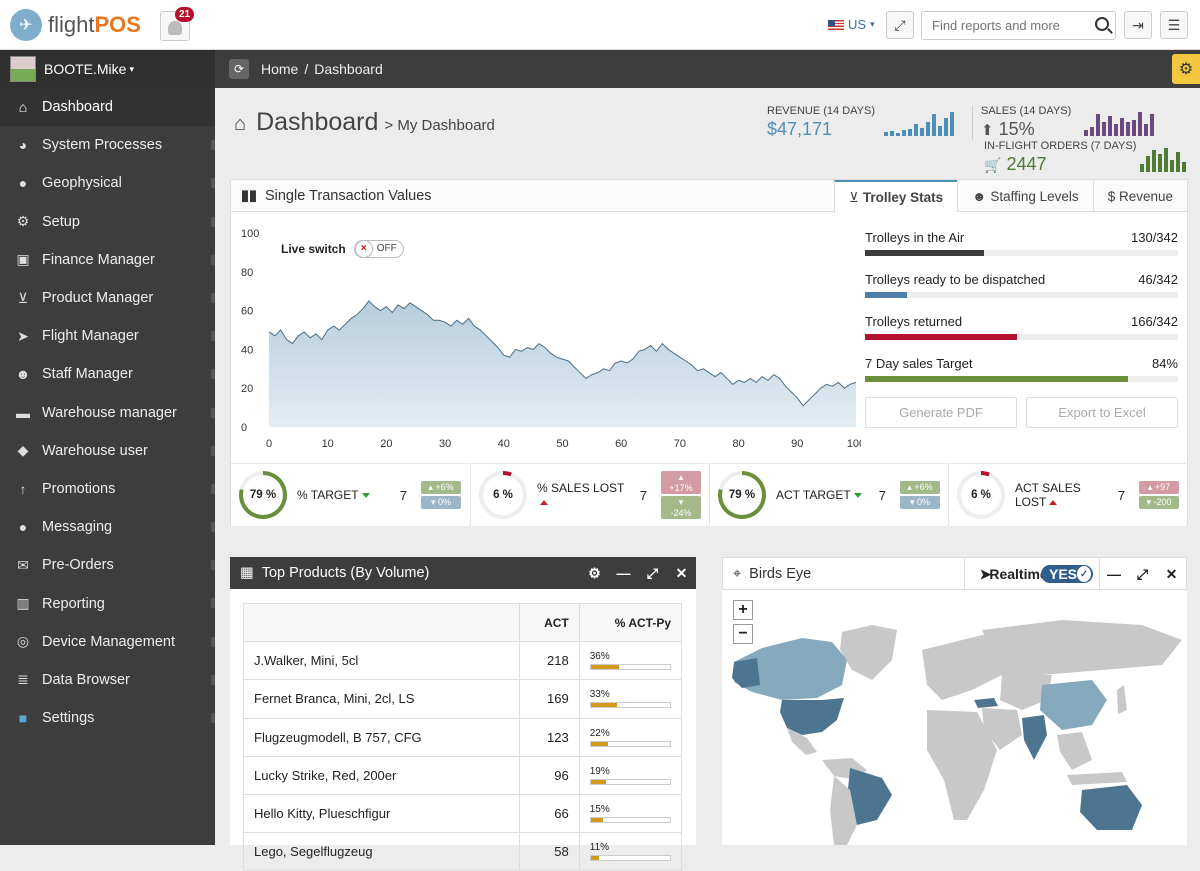  I want to click on world-map-svg, so click(957, 732).